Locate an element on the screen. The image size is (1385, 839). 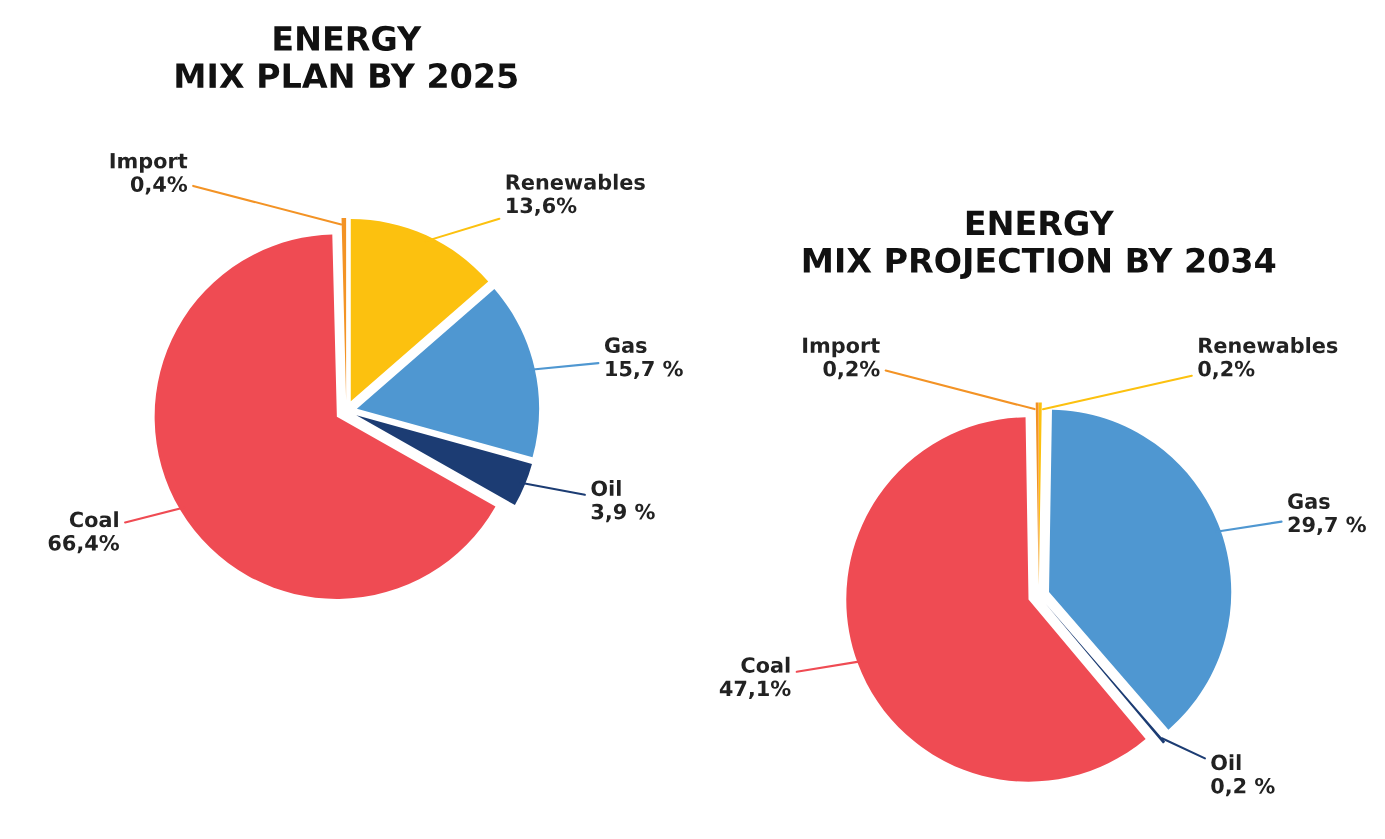
data-label: 3,9 % is located at coordinates (623, 513).